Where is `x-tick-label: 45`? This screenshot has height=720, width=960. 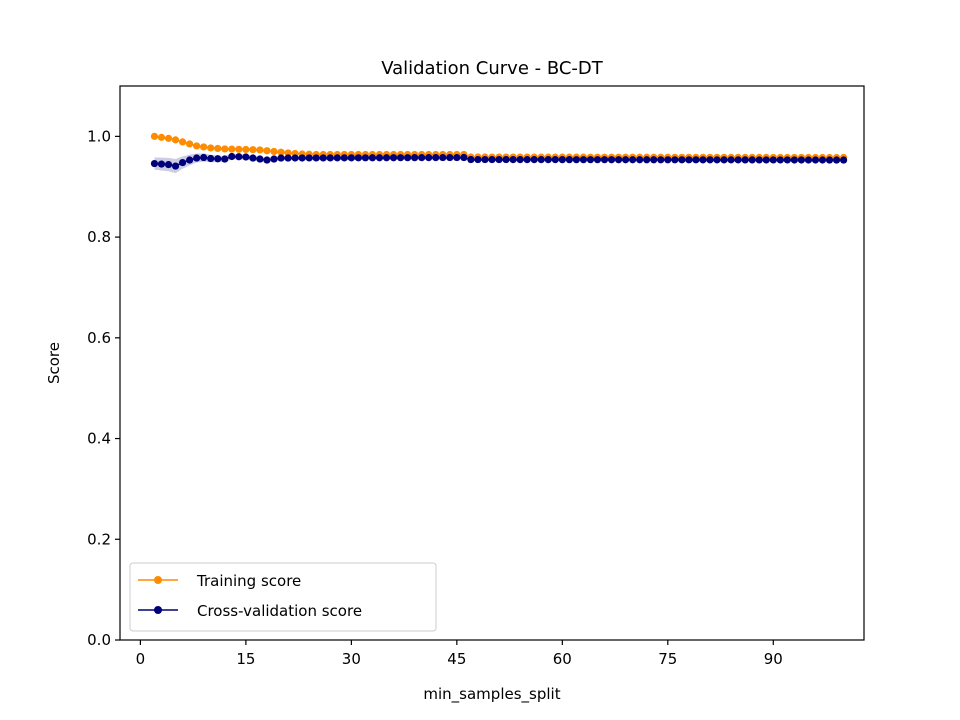 x-tick-label: 45 is located at coordinates (456, 659).